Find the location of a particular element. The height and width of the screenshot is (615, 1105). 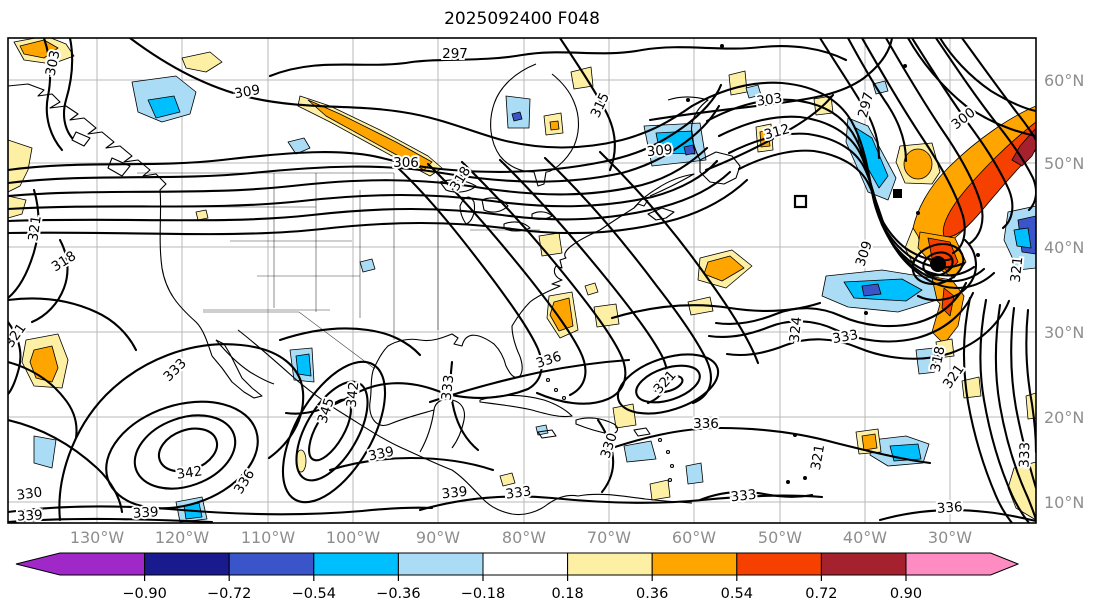

colorbar-tick-label: 0.36 is located at coordinates (652, 594).